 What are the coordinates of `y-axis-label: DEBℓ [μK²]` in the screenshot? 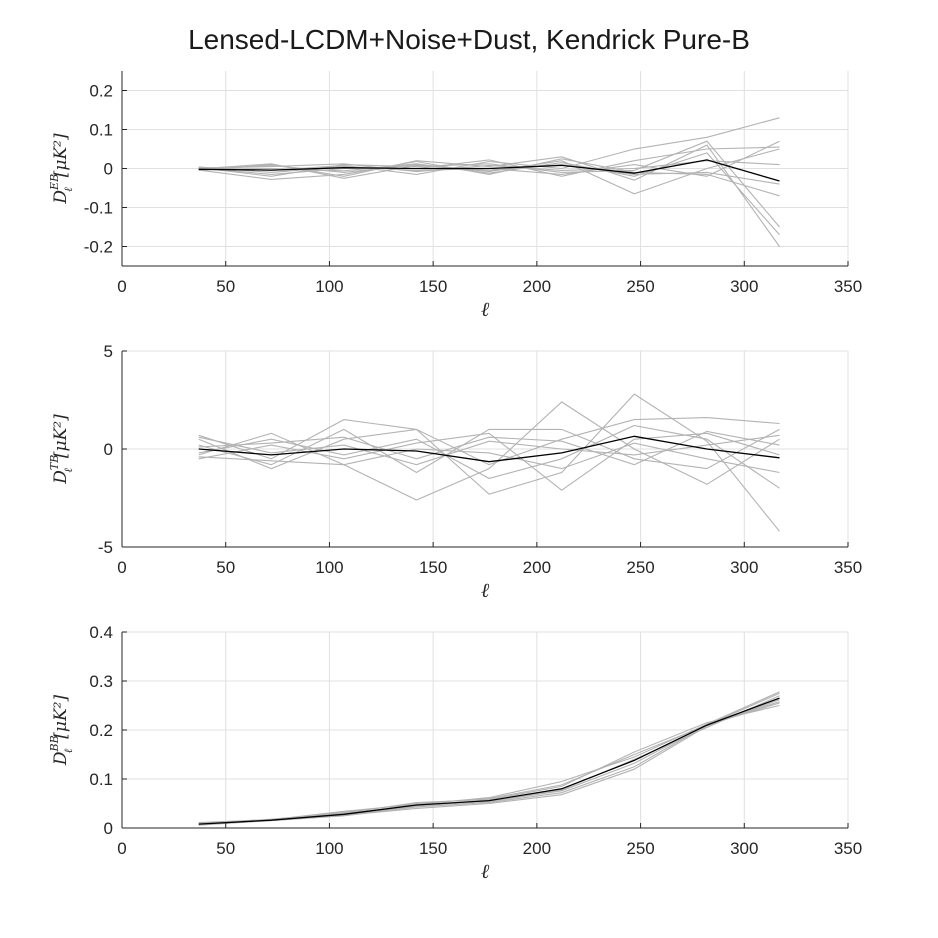 It's located at (61, 169).